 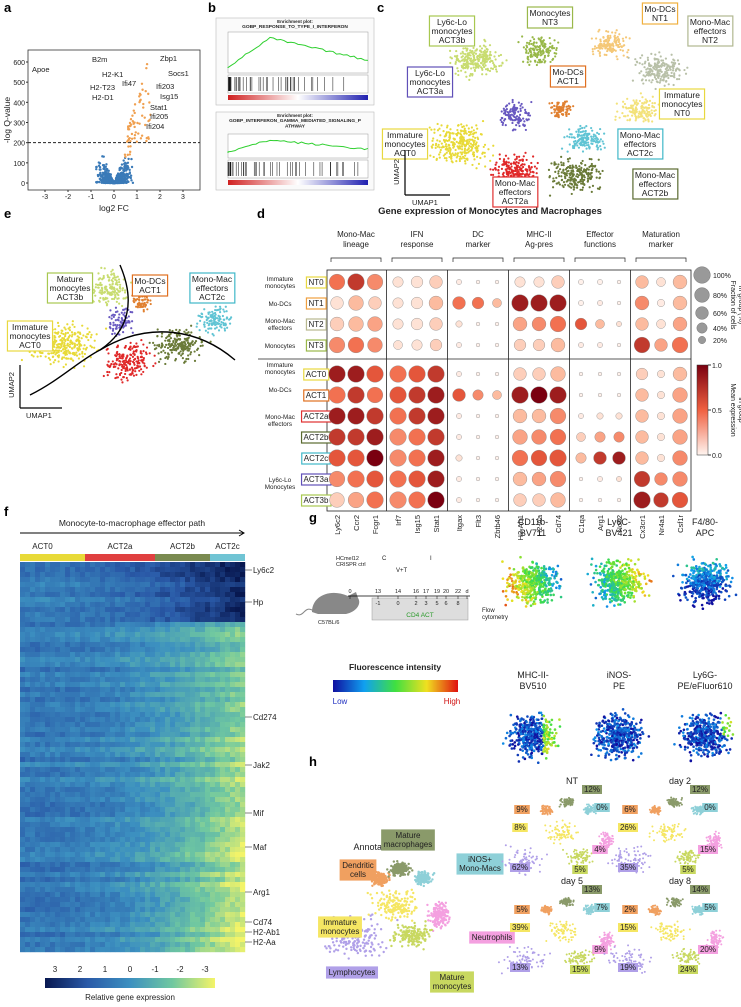 I want to click on row-group-label: Ly6c-Lo, so click(x=280, y=480).